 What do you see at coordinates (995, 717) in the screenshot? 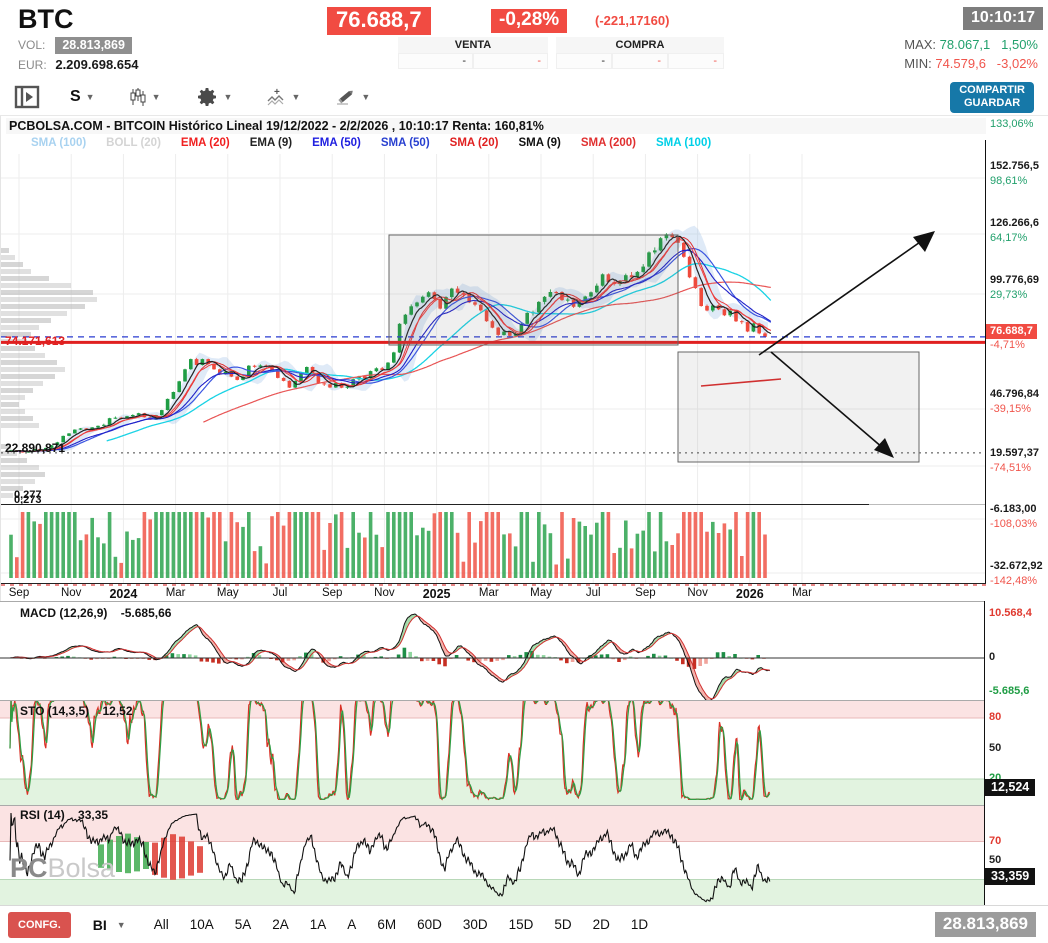
I see `sto-axis-label: 80` at bounding box center [995, 717].